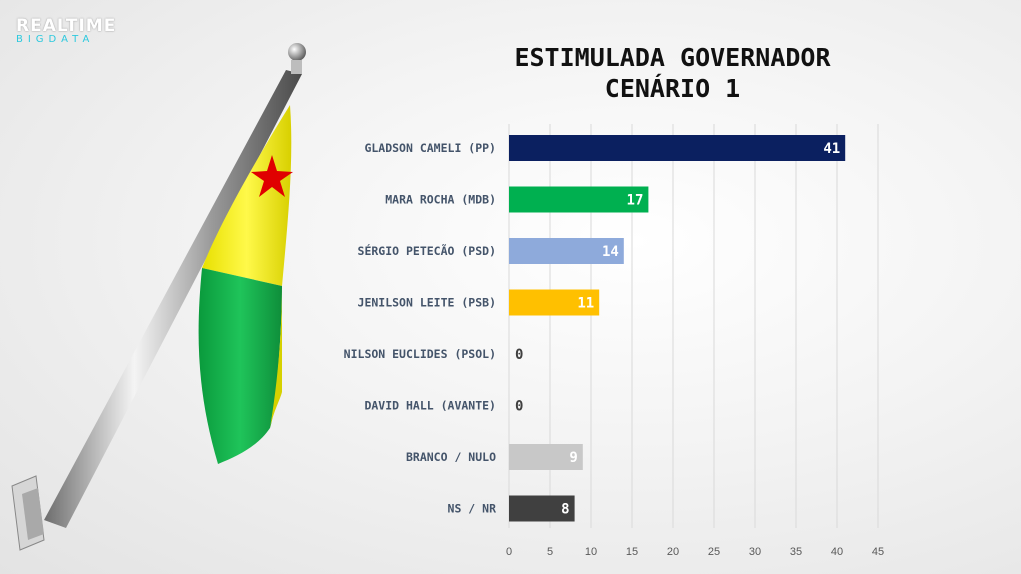 This screenshot has height=574, width=1021. What do you see at coordinates (472, 509) in the screenshot?
I see `category-label: NS / NR` at bounding box center [472, 509].